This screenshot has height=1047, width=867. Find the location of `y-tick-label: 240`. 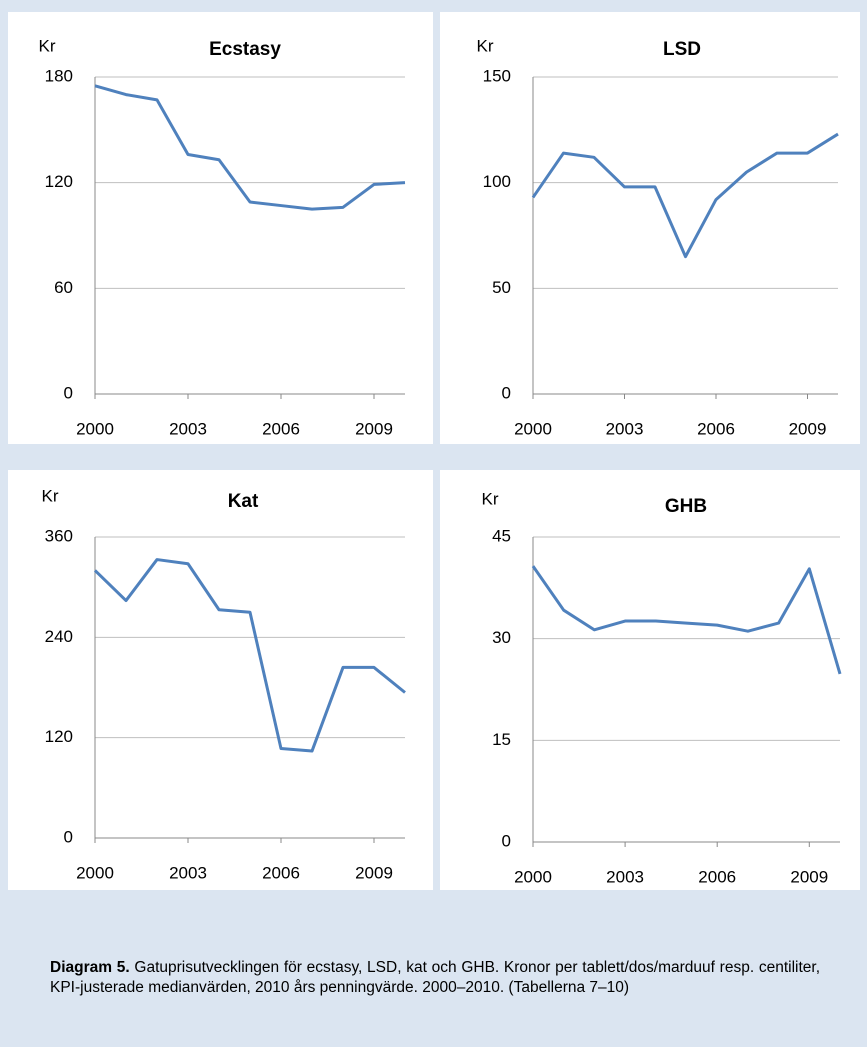

y-tick-label: 240 is located at coordinates (59, 636).